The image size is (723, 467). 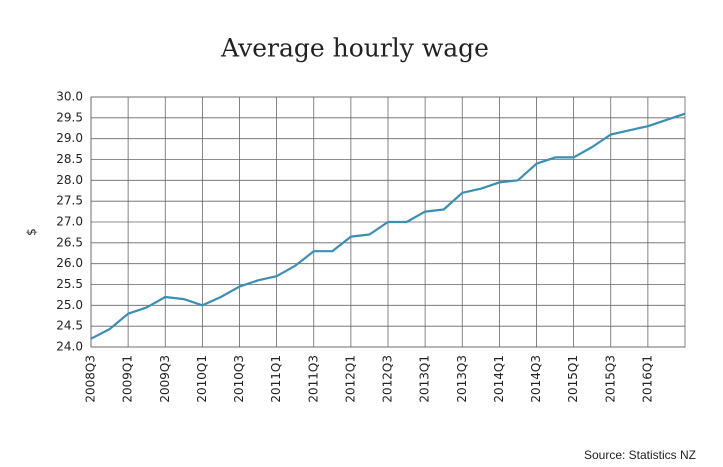 I want to click on x-tick-label: 2009Q3, so click(x=165, y=379).